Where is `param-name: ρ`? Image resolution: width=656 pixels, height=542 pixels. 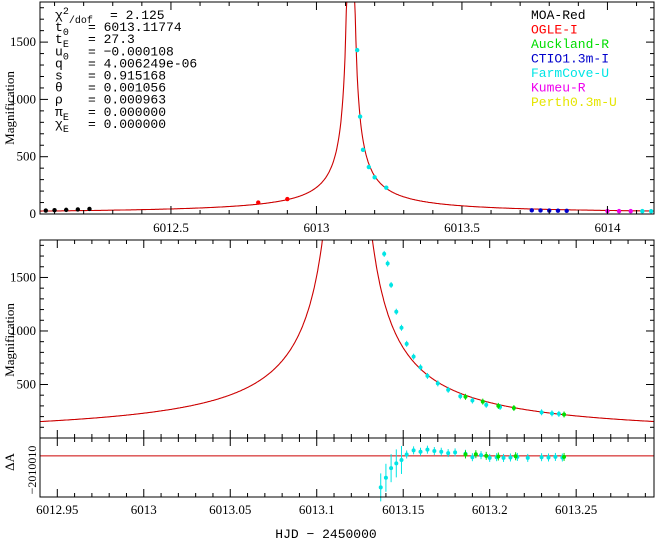
param-name: ρ is located at coordinates (59, 100).